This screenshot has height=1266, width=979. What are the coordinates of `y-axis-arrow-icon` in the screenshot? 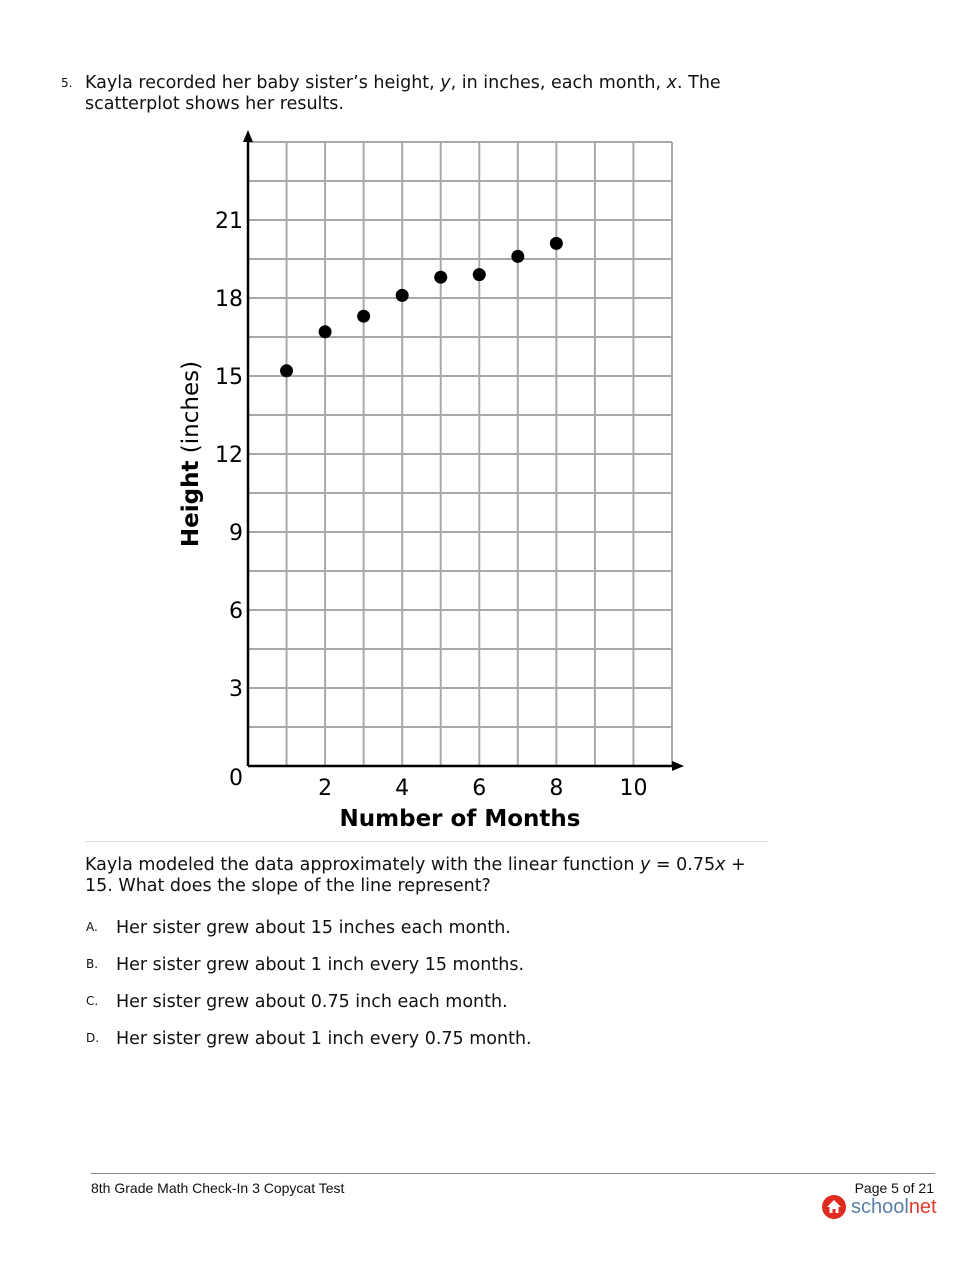 It's located at (248, 136).